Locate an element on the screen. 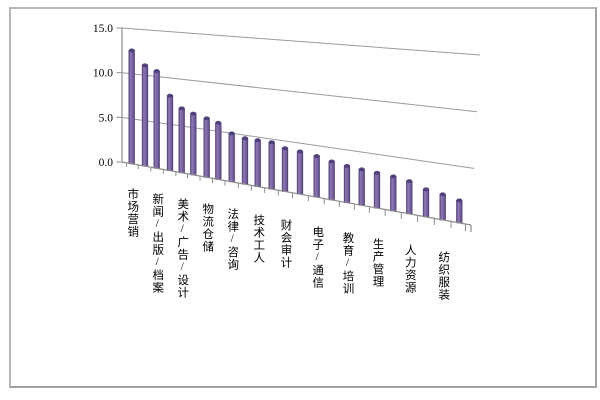 Image resolution: width=600 pixels, height=400 pixels. category-label: 教育/培训 is located at coordinates (347, 263).